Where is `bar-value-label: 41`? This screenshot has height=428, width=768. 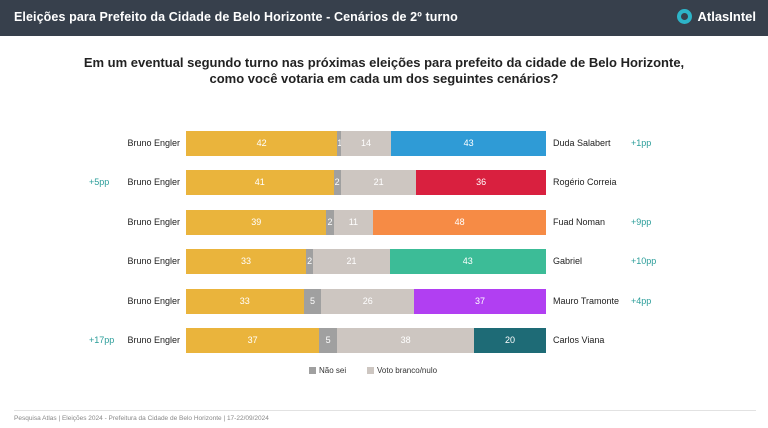
bar-value-label: 41 is located at coordinates (259, 182).